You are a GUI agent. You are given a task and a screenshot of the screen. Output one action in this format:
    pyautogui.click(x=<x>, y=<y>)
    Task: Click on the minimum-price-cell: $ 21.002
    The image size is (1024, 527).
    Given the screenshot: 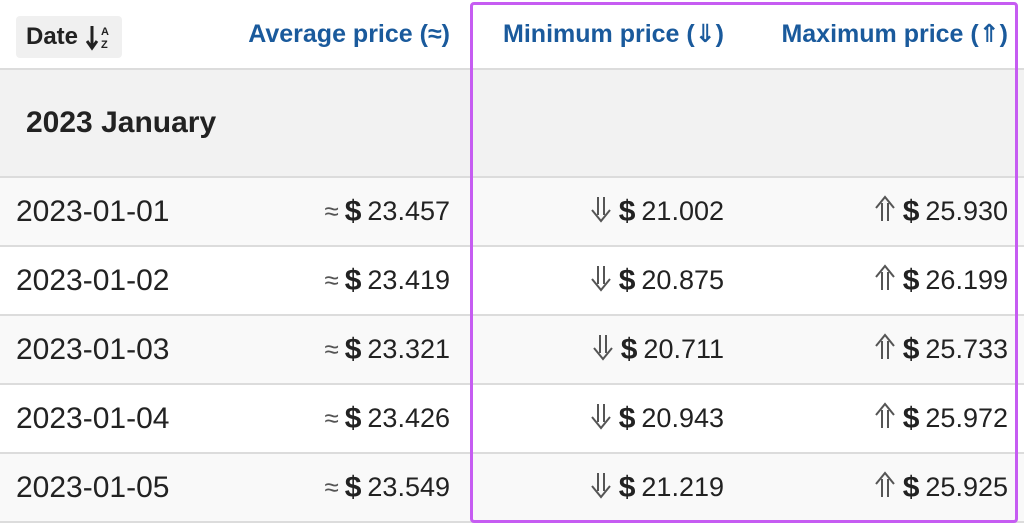 What is the action you would take?
    pyautogui.click(x=656, y=211)
    